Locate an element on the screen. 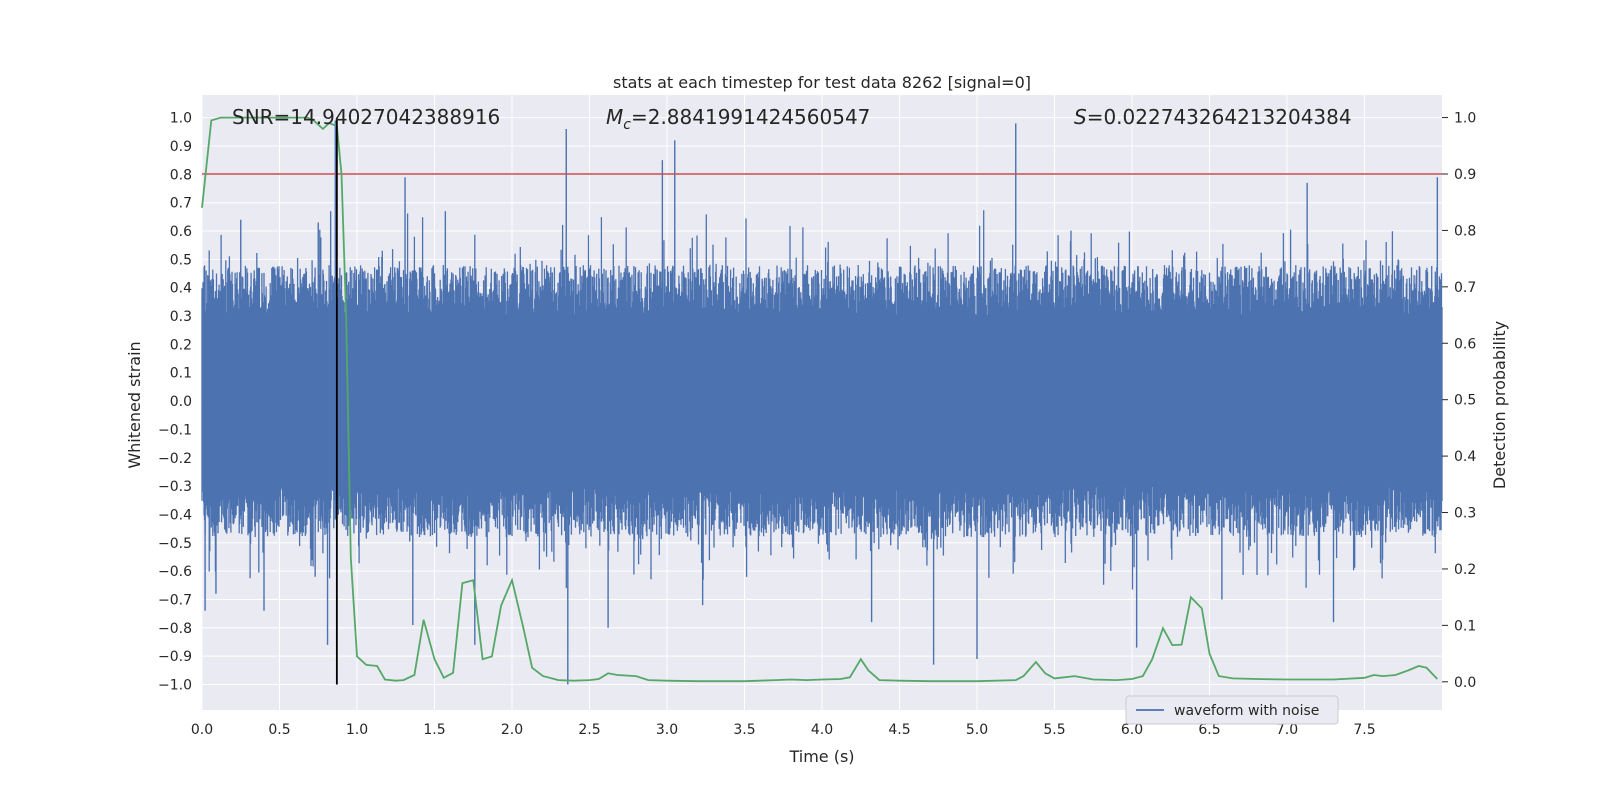 Image resolution: width=1600 pixels, height=800 pixels. mc-symbol: M is located at coordinates (614, 117).